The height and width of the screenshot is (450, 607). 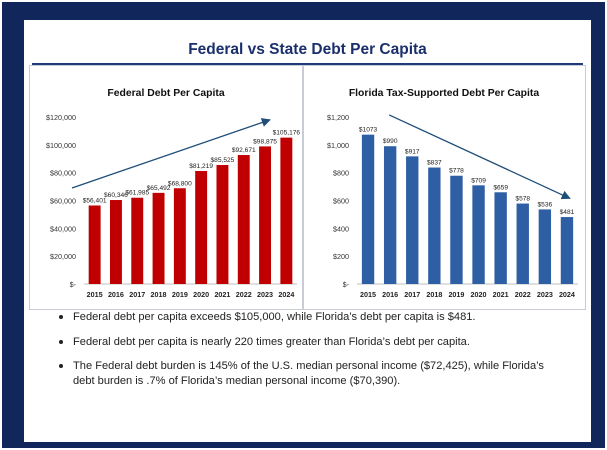 What do you see at coordinates (522, 199) in the screenshot?
I see `data-label: $578` at bounding box center [522, 199].